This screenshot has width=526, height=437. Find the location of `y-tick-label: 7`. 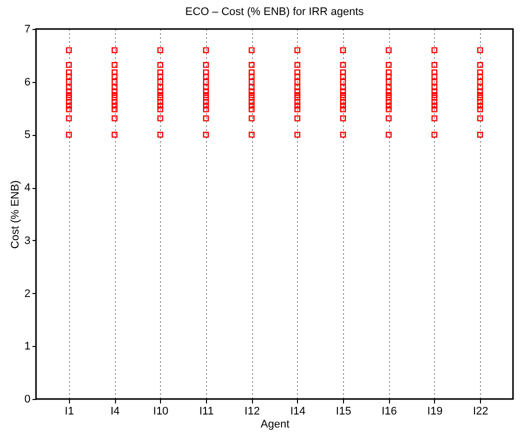

y-tick-label: 7 is located at coordinates (27, 30).